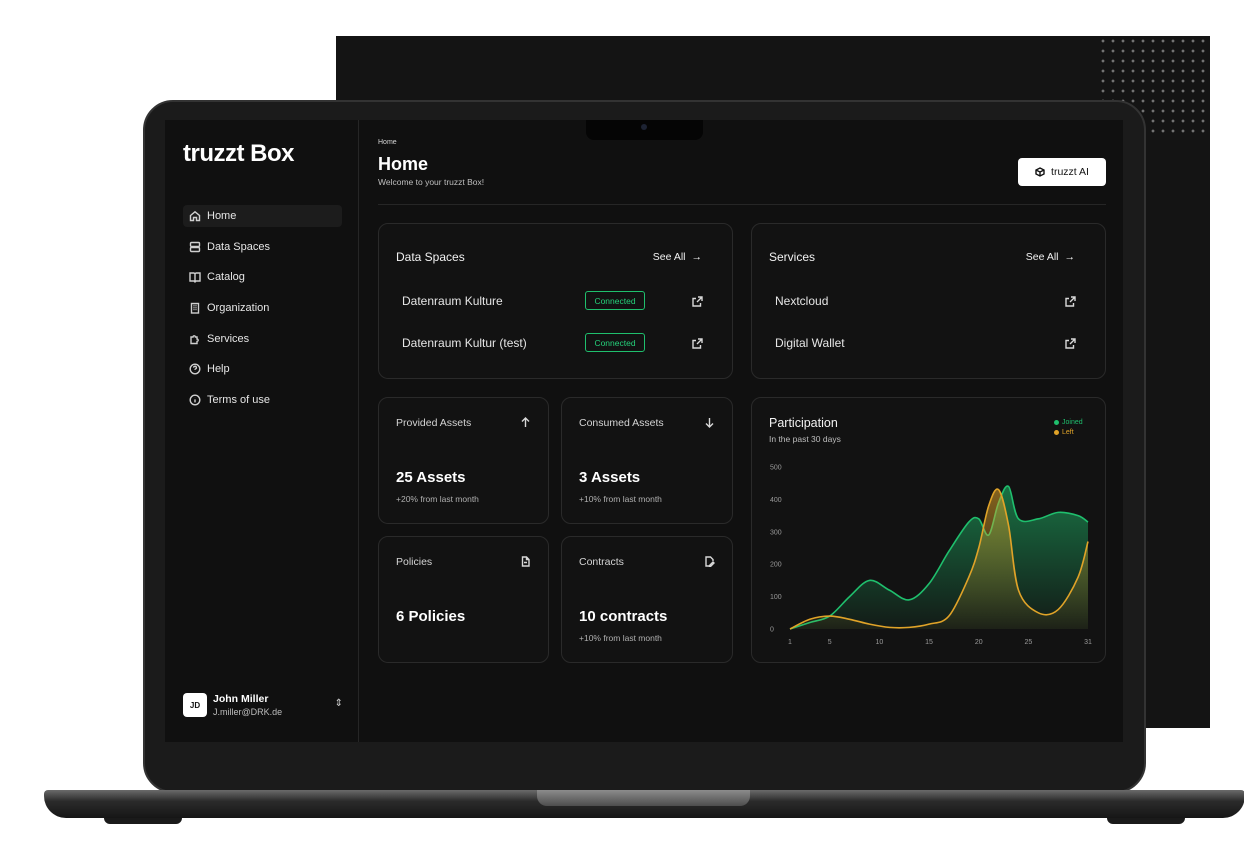 This screenshot has height=868, width=1244. Describe the element at coordinates (431, 477) in the screenshot. I see `stat-value: 25 Assets` at that location.